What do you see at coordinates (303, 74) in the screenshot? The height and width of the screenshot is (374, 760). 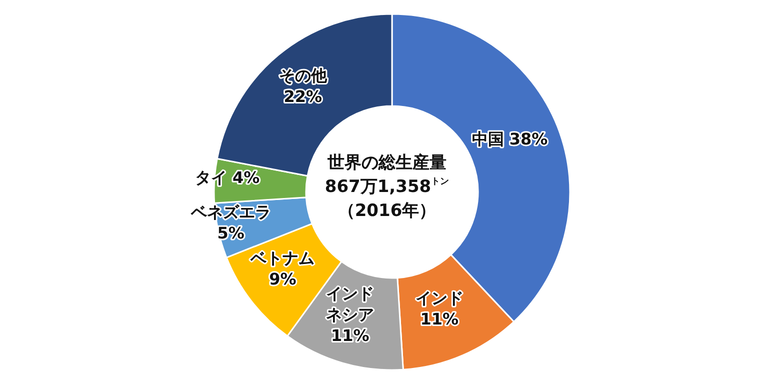 I see `slice-label: その他` at bounding box center [303, 74].